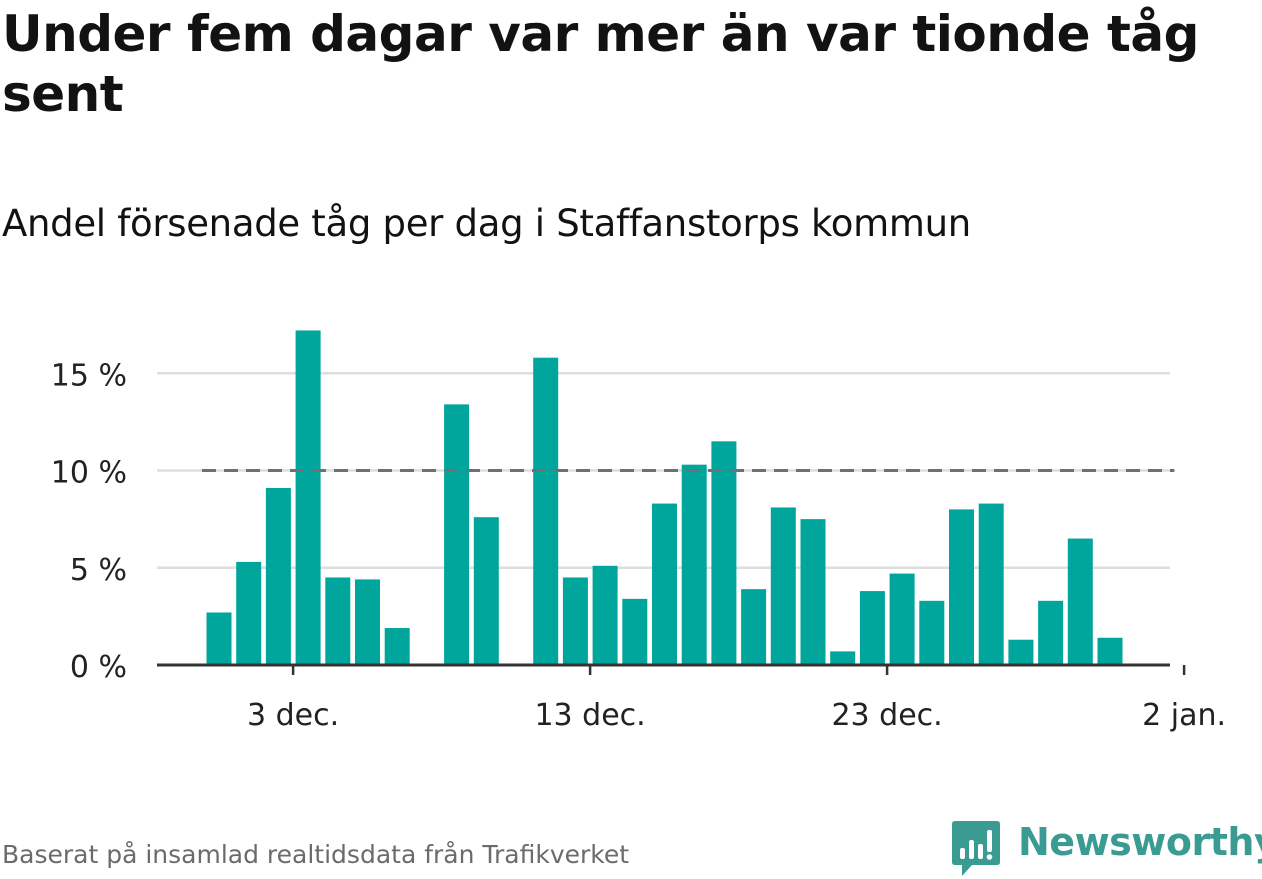  Describe the element at coordinates (1140, 842) in the screenshot. I see `logo-text: Newsworthy` at that location.